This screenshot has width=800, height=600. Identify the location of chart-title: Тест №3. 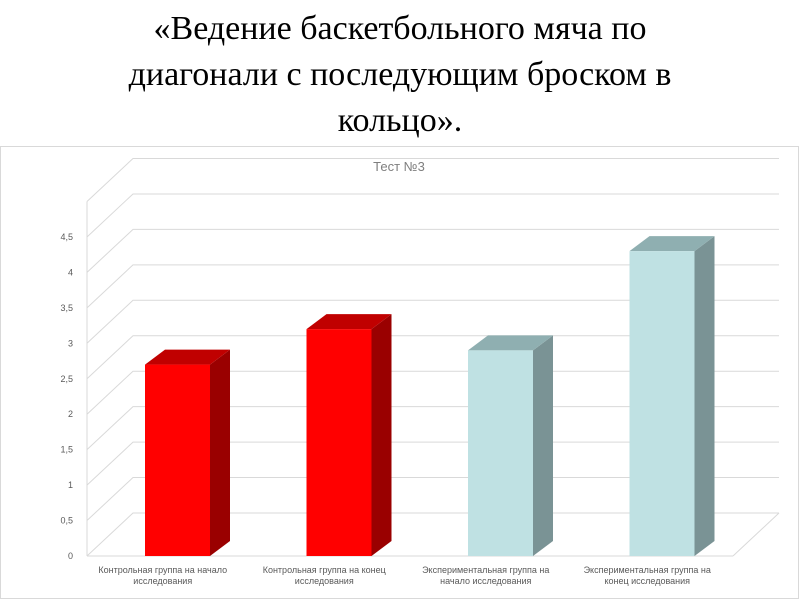
(399, 166).